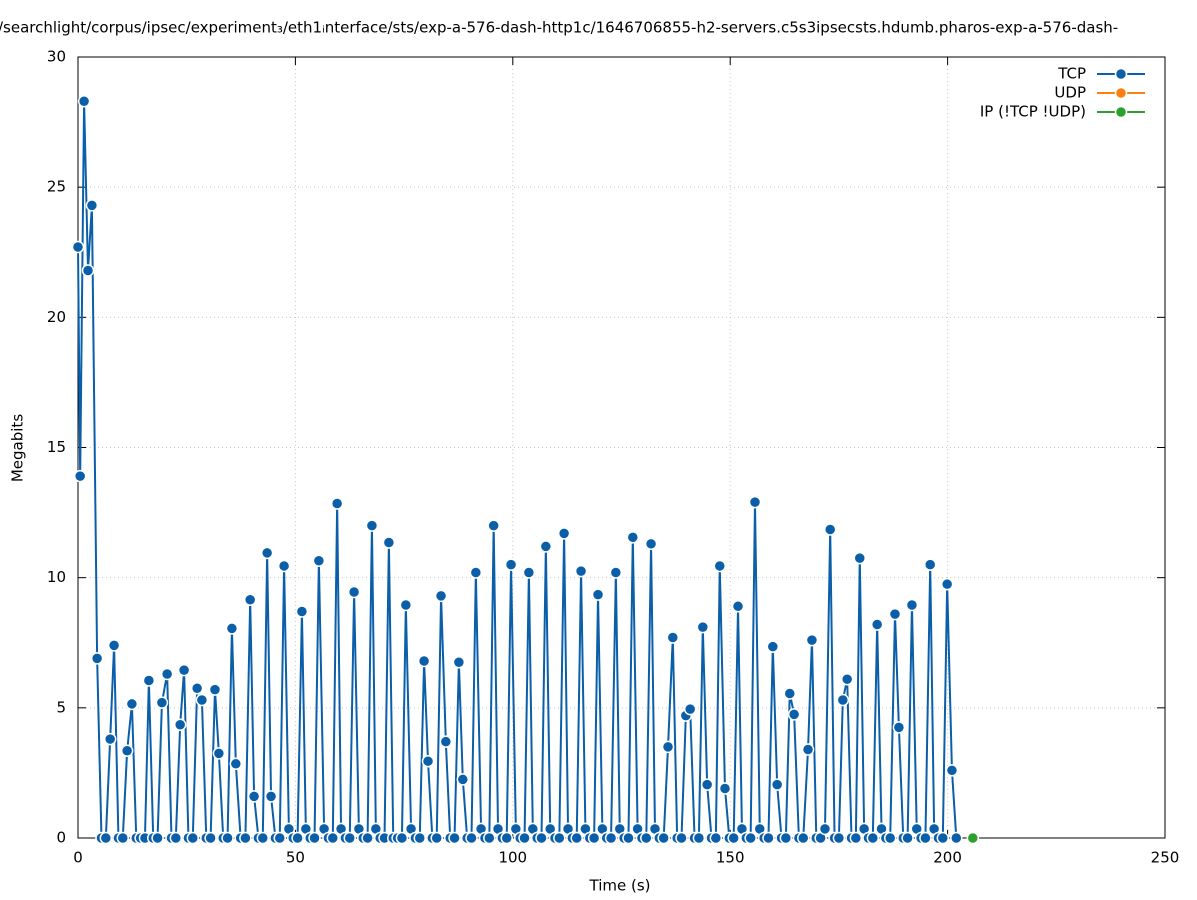 This screenshot has height=900, width=1197. Describe the element at coordinates (512, 858) in the screenshot. I see `x-tick-label: 100` at that location.